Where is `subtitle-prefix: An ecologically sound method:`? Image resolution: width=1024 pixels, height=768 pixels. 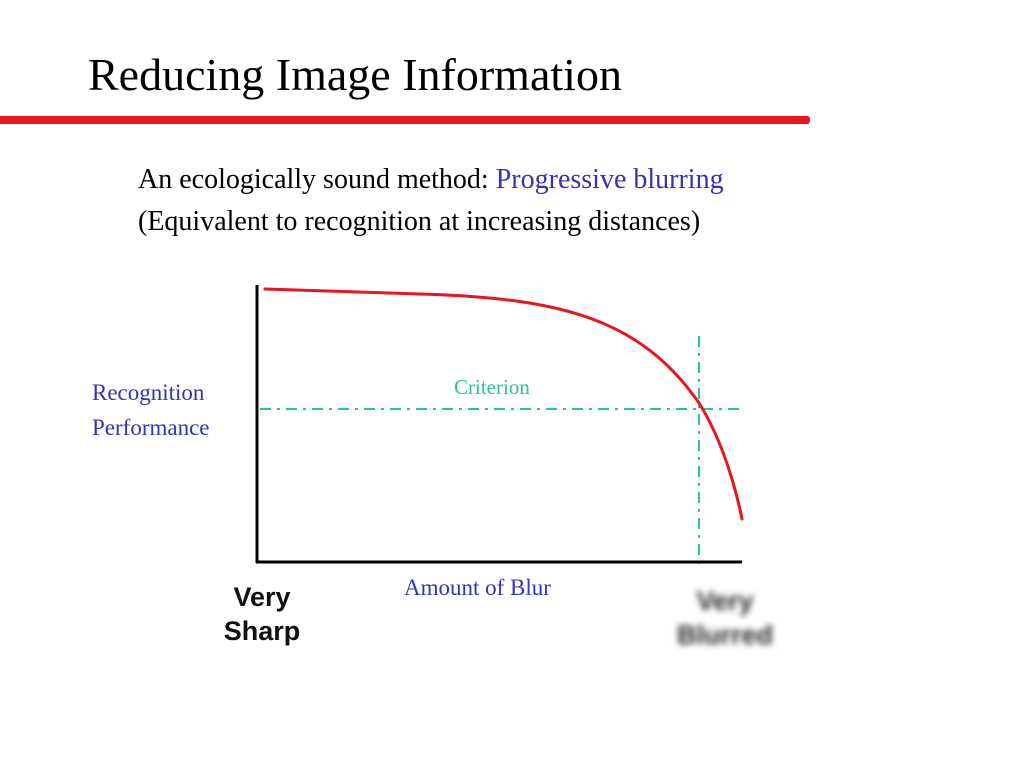
subtitle-prefix: An ecologically sound method: is located at coordinates (317, 179).